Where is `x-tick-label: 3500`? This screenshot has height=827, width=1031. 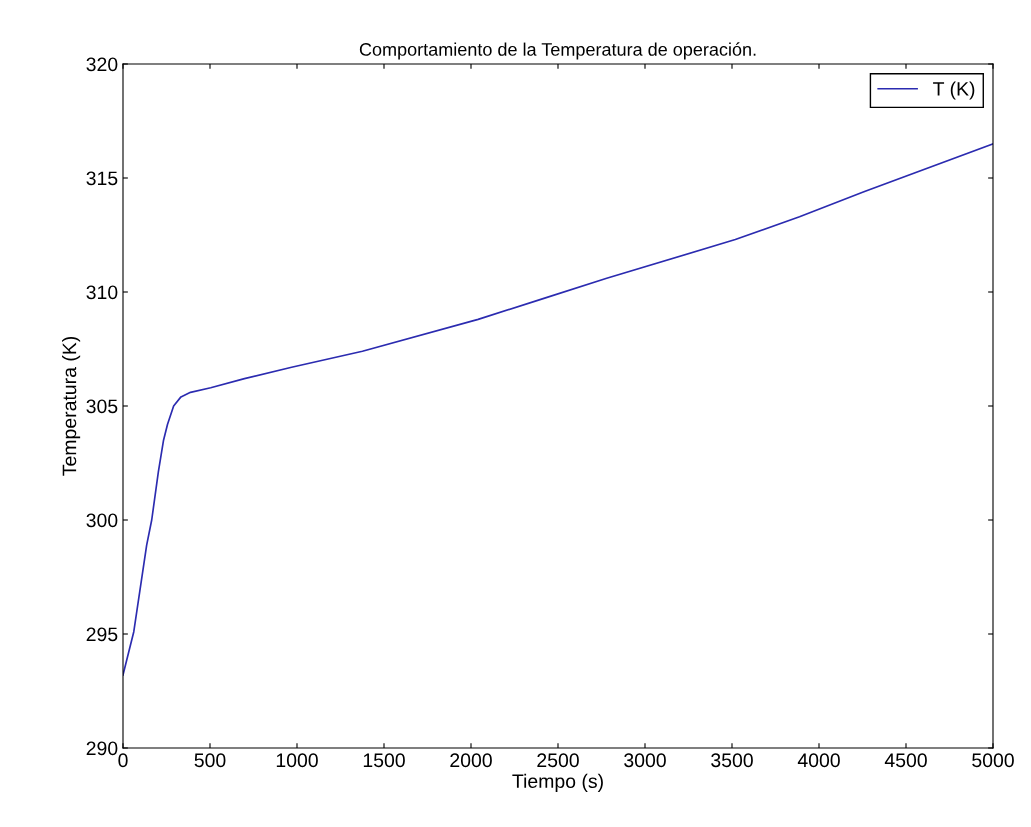 x-tick-label: 3500 is located at coordinates (732, 760).